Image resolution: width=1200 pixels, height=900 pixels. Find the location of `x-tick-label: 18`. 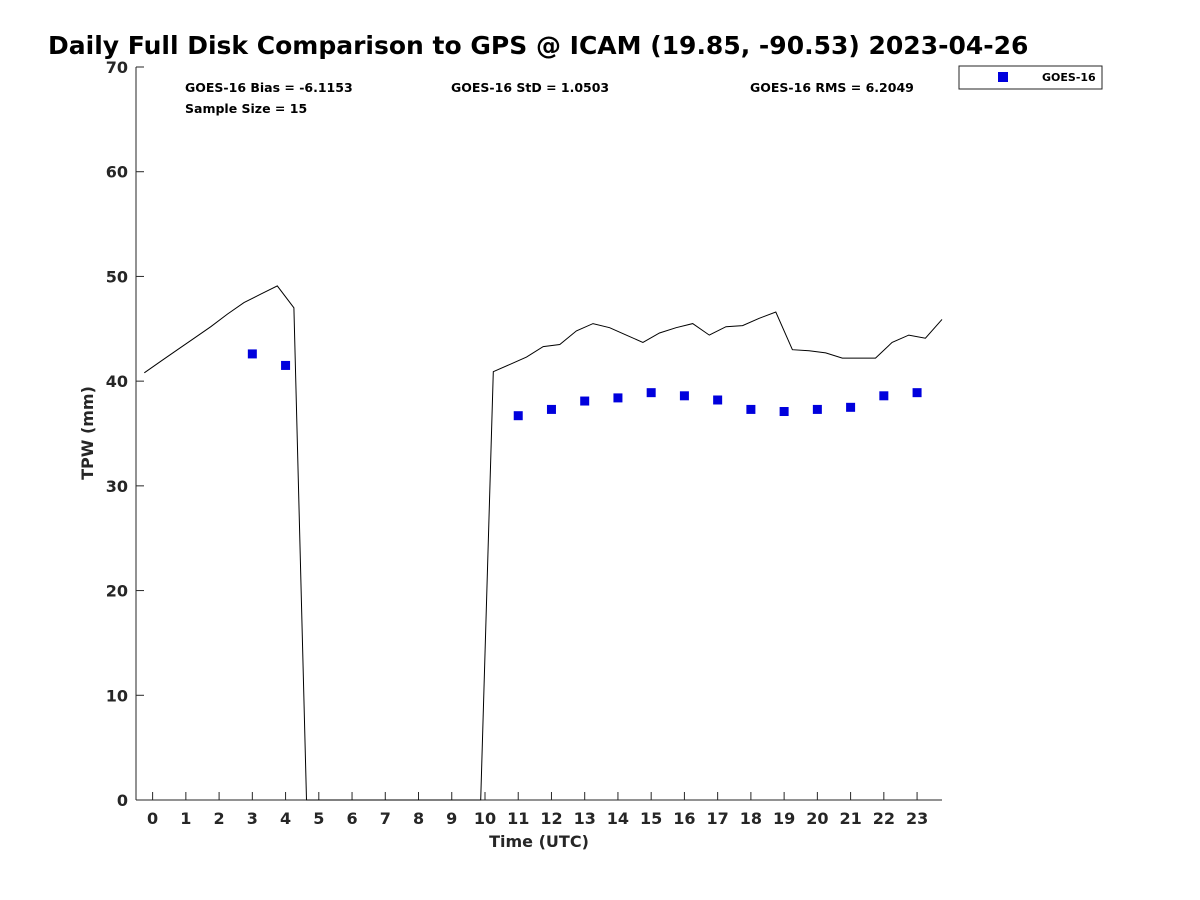

x-tick-label: 18 is located at coordinates (751, 818).